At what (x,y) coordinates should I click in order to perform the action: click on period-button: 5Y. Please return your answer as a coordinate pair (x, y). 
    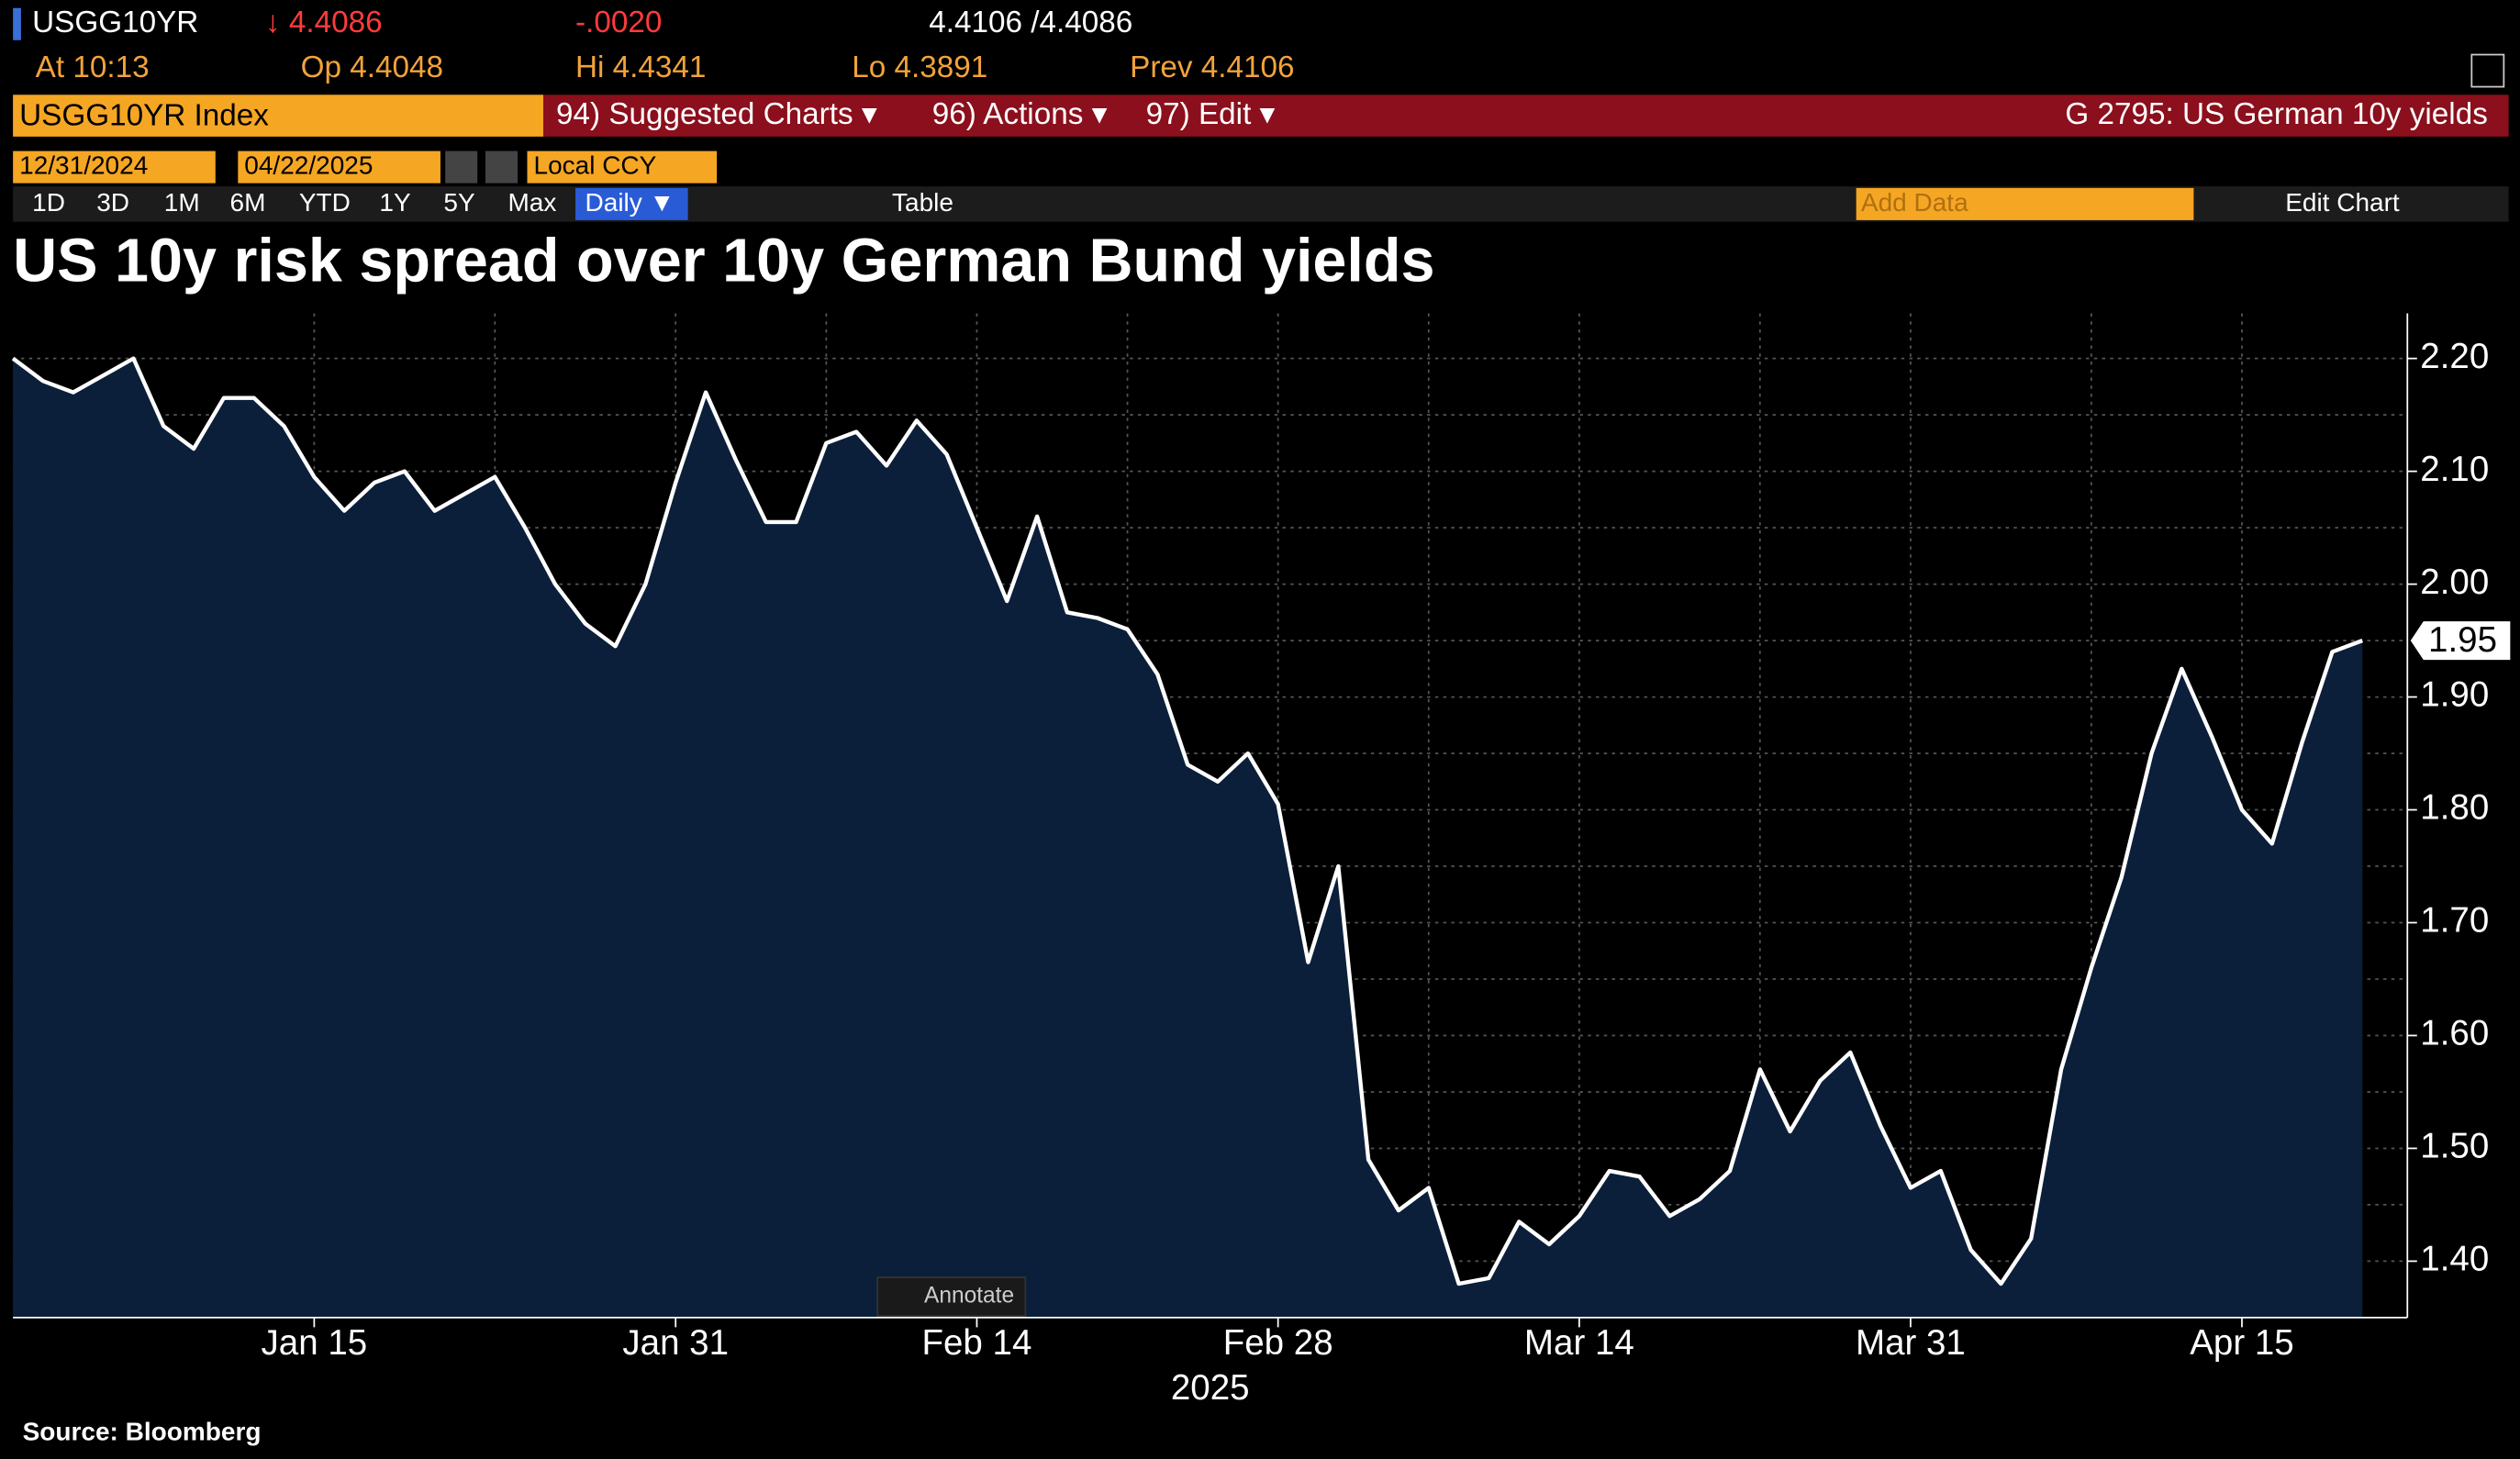
    Looking at the image, I should click on (459, 203).